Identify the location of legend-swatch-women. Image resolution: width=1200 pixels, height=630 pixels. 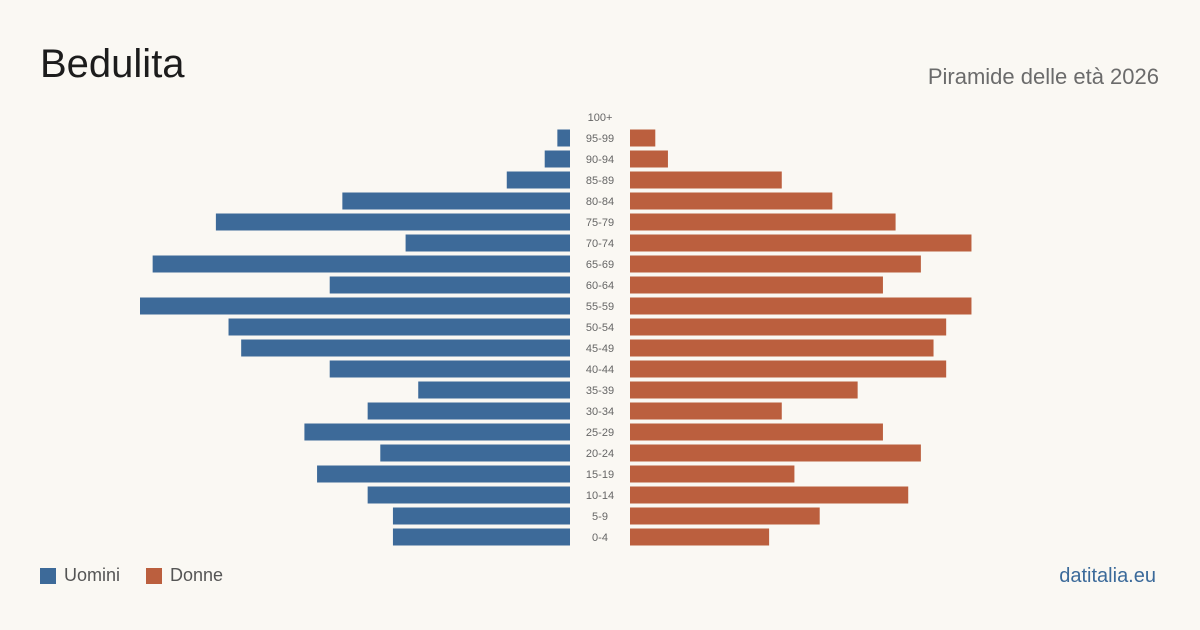
(154, 575).